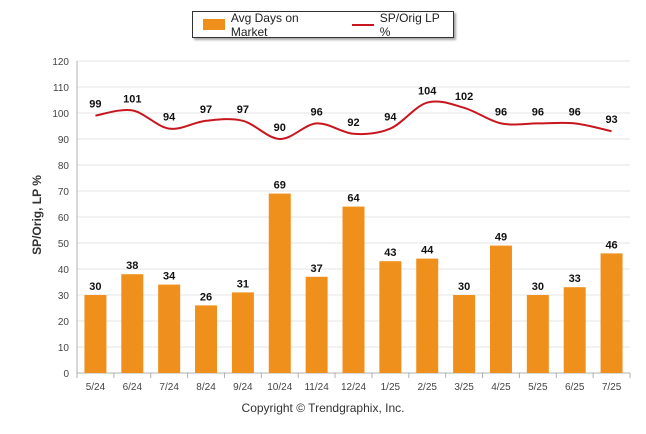  Describe the element at coordinates (243, 387) in the screenshot. I see `x-tick-label: 9/24` at that location.